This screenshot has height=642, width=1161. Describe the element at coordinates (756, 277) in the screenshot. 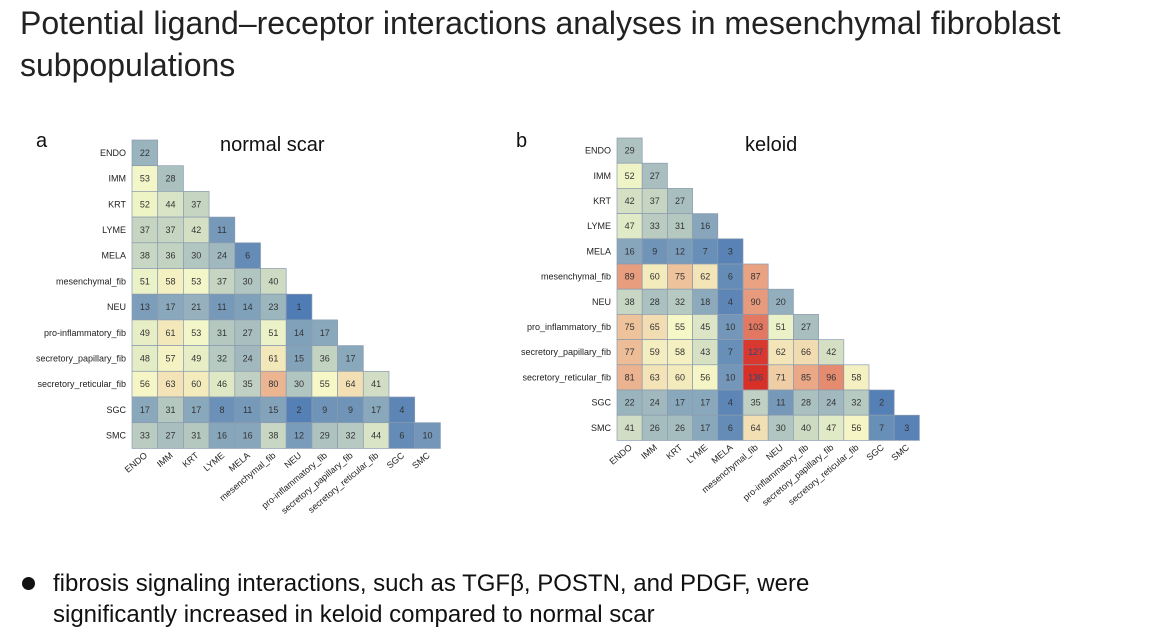

I see `cell-value-label: 87` at that location.